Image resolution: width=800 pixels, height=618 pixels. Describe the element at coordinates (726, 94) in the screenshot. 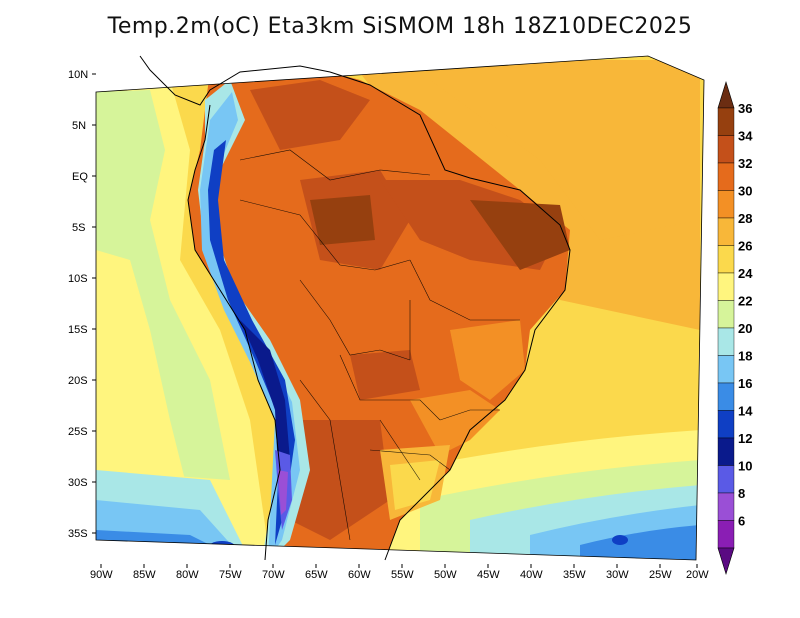

I see `colorbar-top-arrow` at that location.